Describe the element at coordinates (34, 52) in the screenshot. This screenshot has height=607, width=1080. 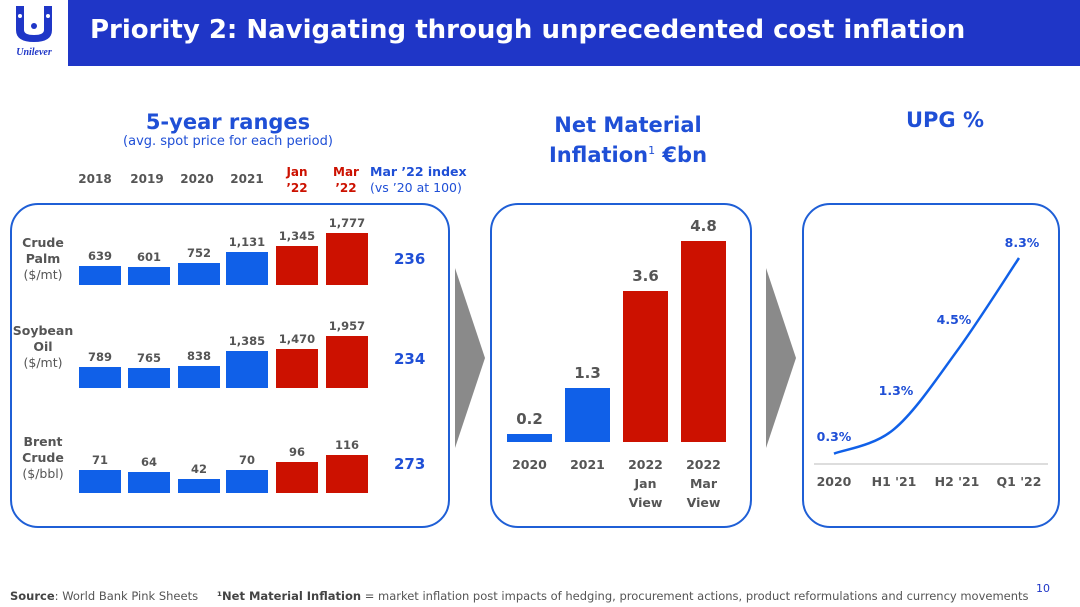
I see `logo-text: Unilever` at that location.